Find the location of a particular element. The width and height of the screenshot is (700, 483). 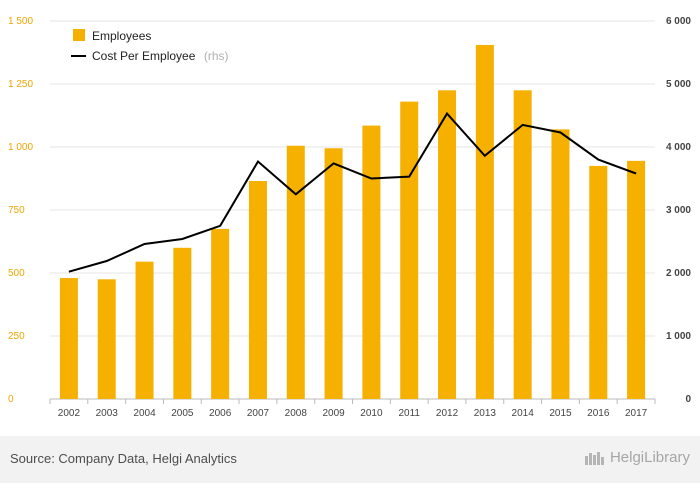

bar-employees-2014 is located at coordinates (522, 245).